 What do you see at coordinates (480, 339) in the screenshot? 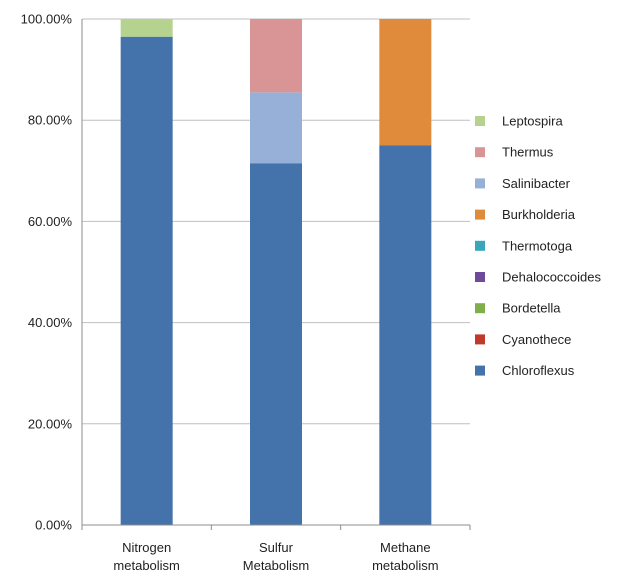
I see `legend-swatch-cyanothece` at bounding box center [480, 339].